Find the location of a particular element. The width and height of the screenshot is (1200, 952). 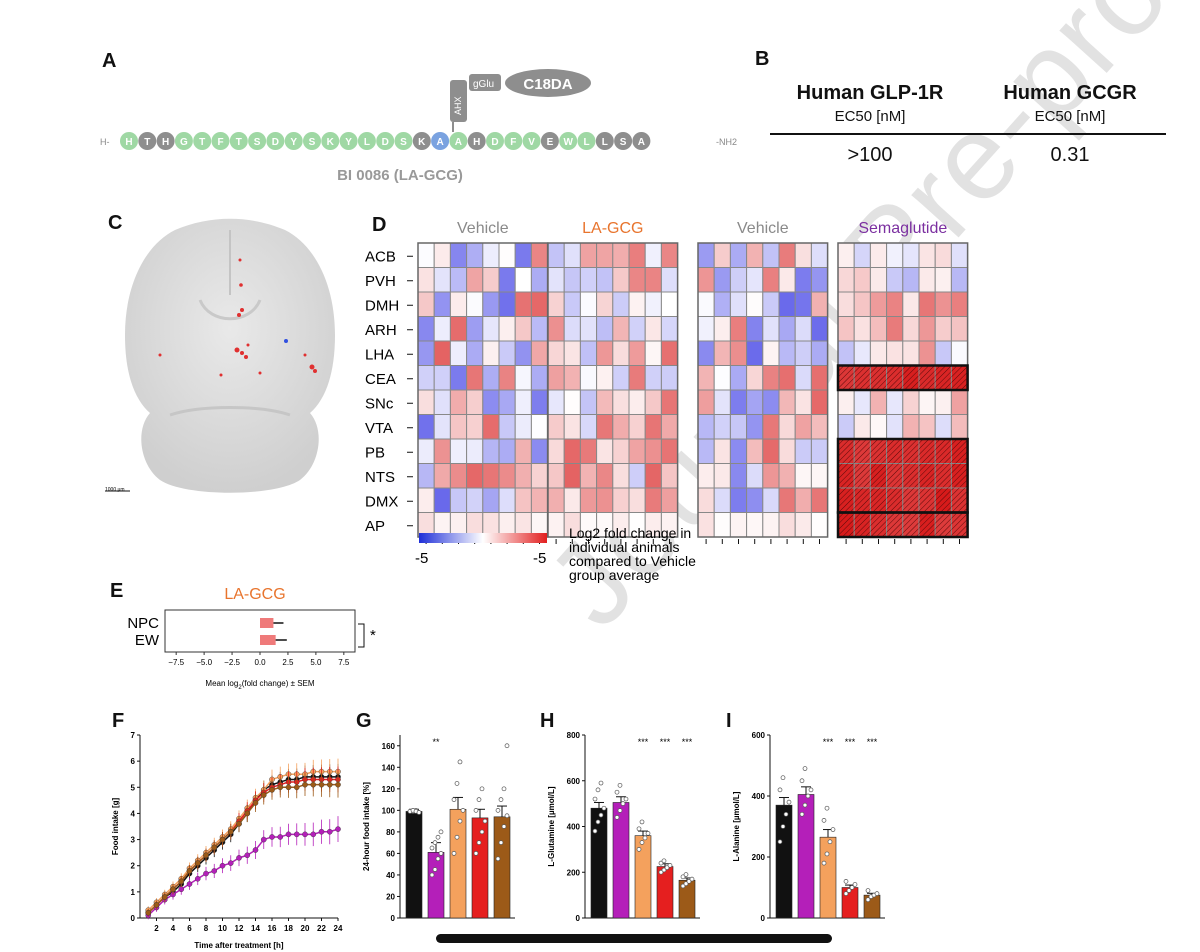

residue-letter-29: A is located at coordinates (641, 142).